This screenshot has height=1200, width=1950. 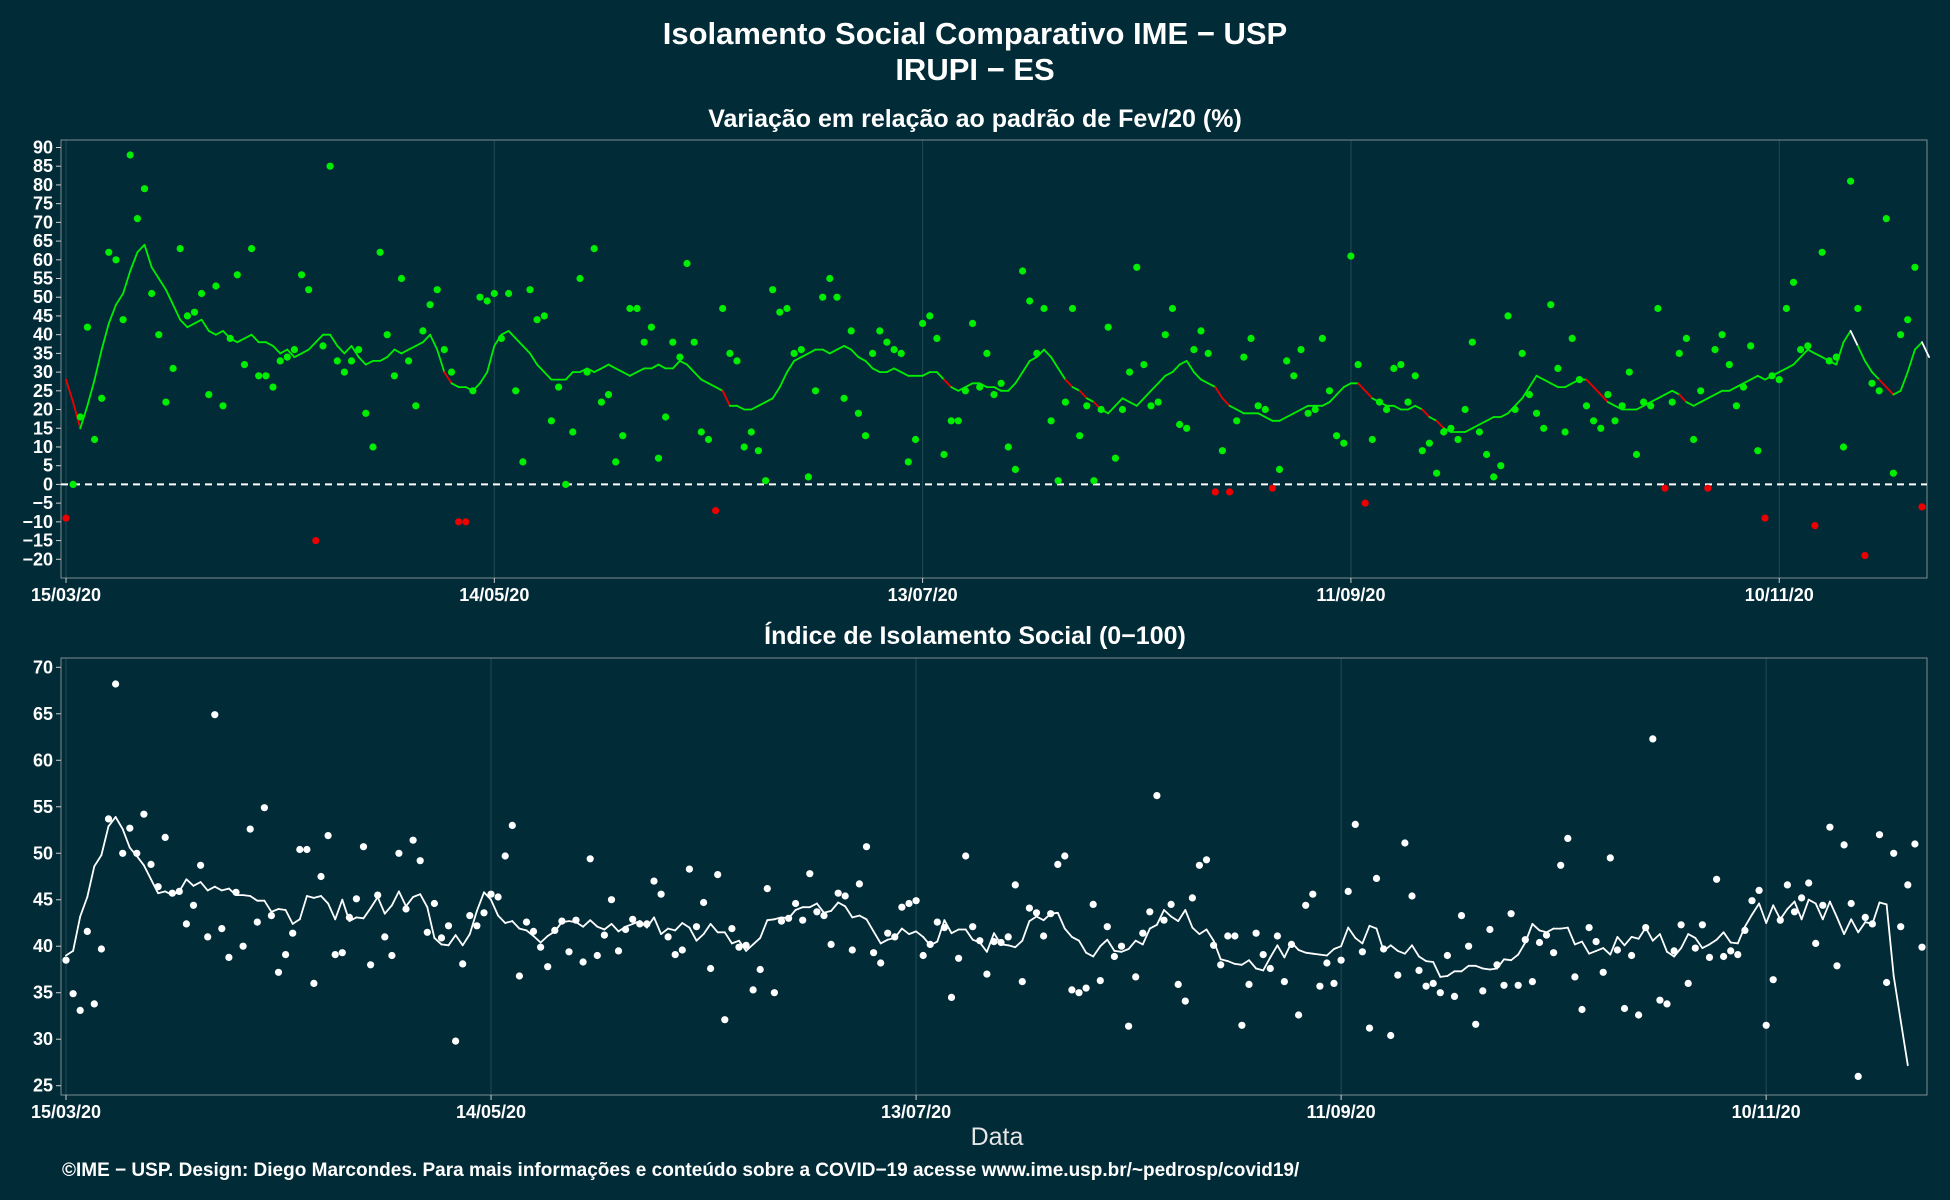 I want to click on variation-y-tick-15: 55, so click(x=43, y=279).